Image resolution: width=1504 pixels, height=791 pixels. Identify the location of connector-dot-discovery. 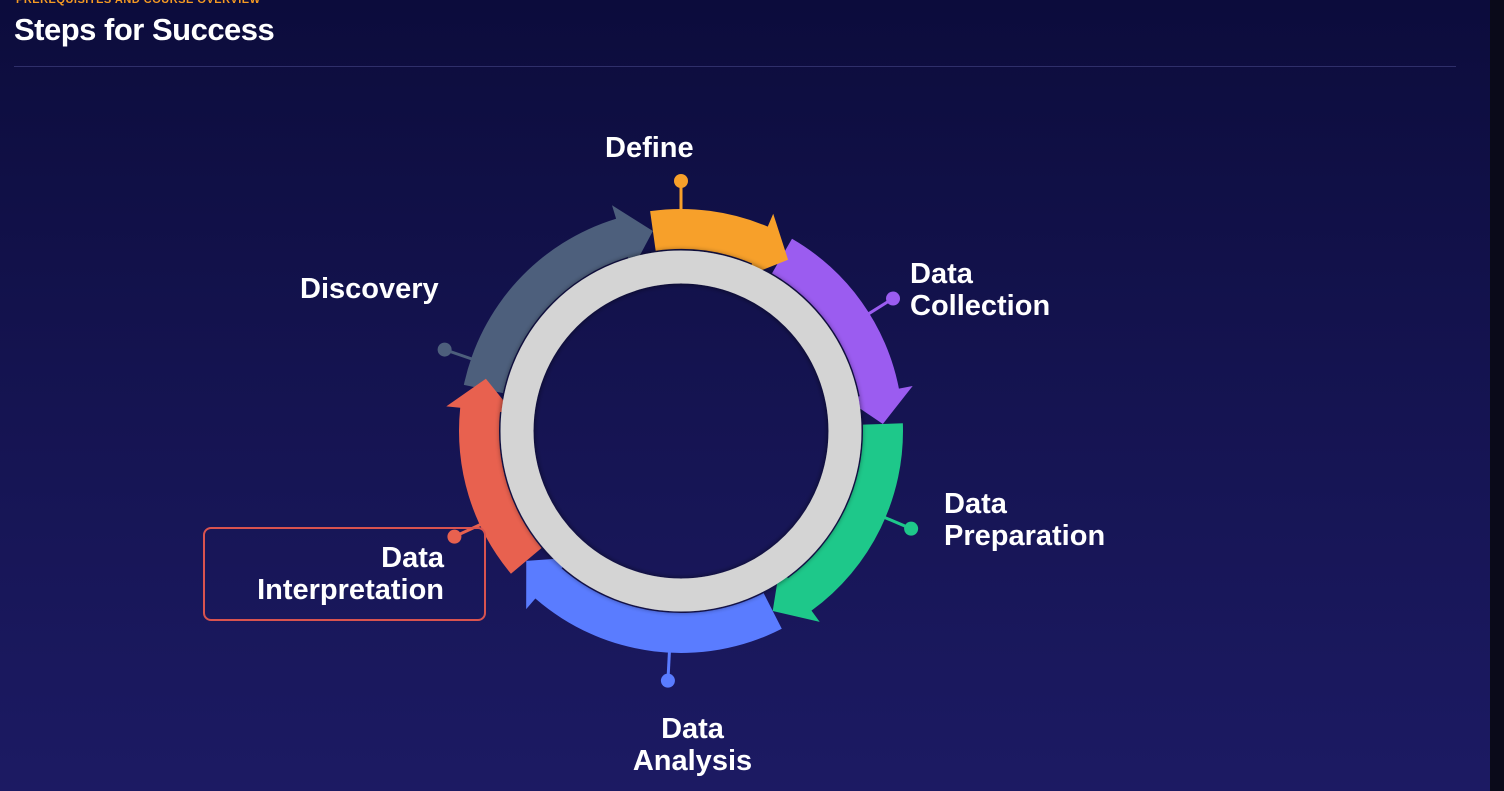
(444, 349).